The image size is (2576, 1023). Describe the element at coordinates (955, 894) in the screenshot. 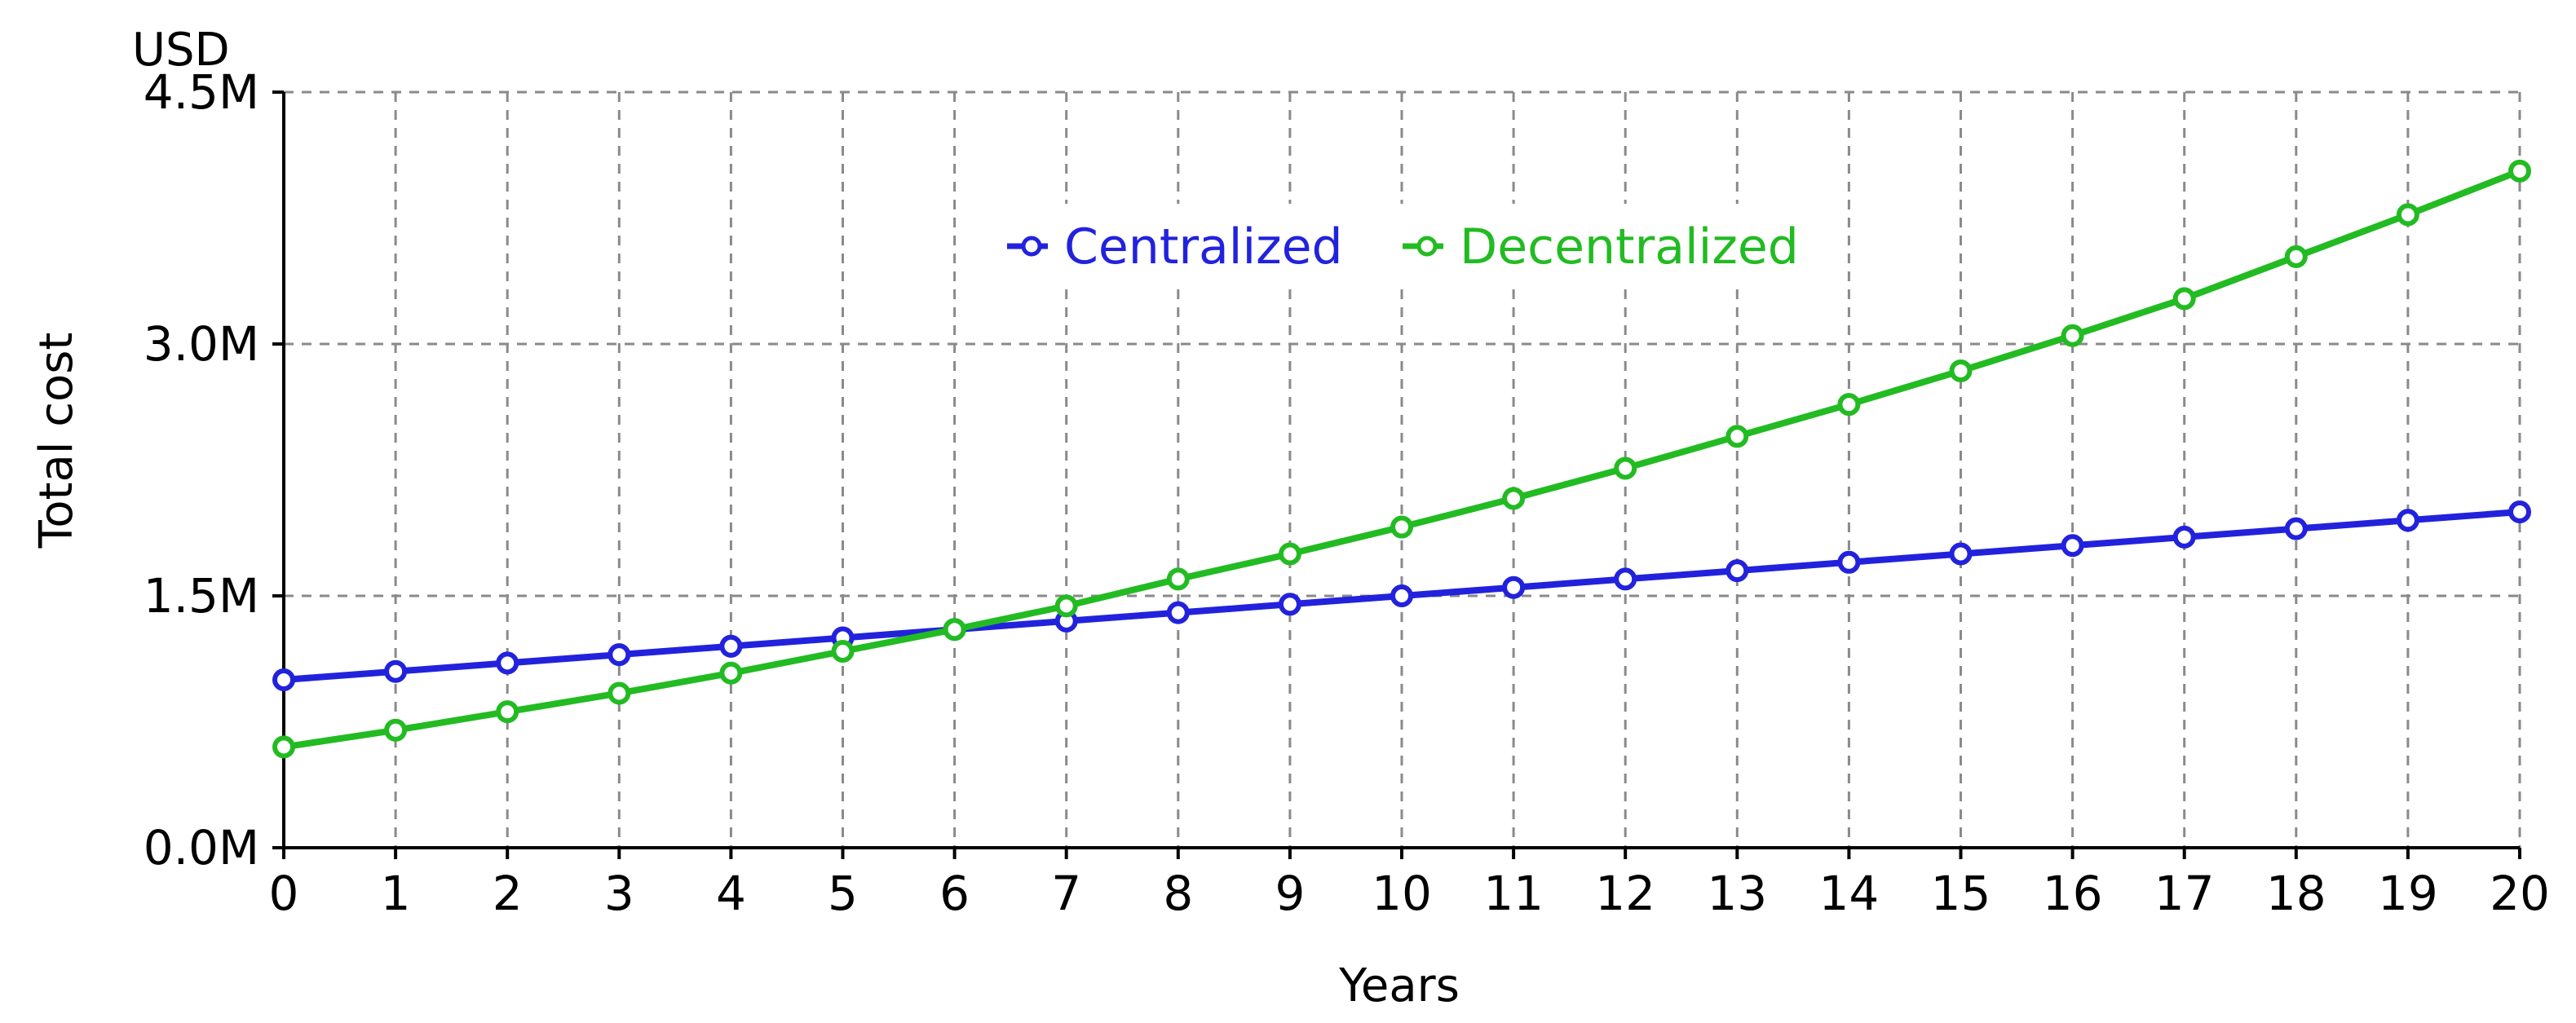

I see `x-tick-label: 6` at that location.